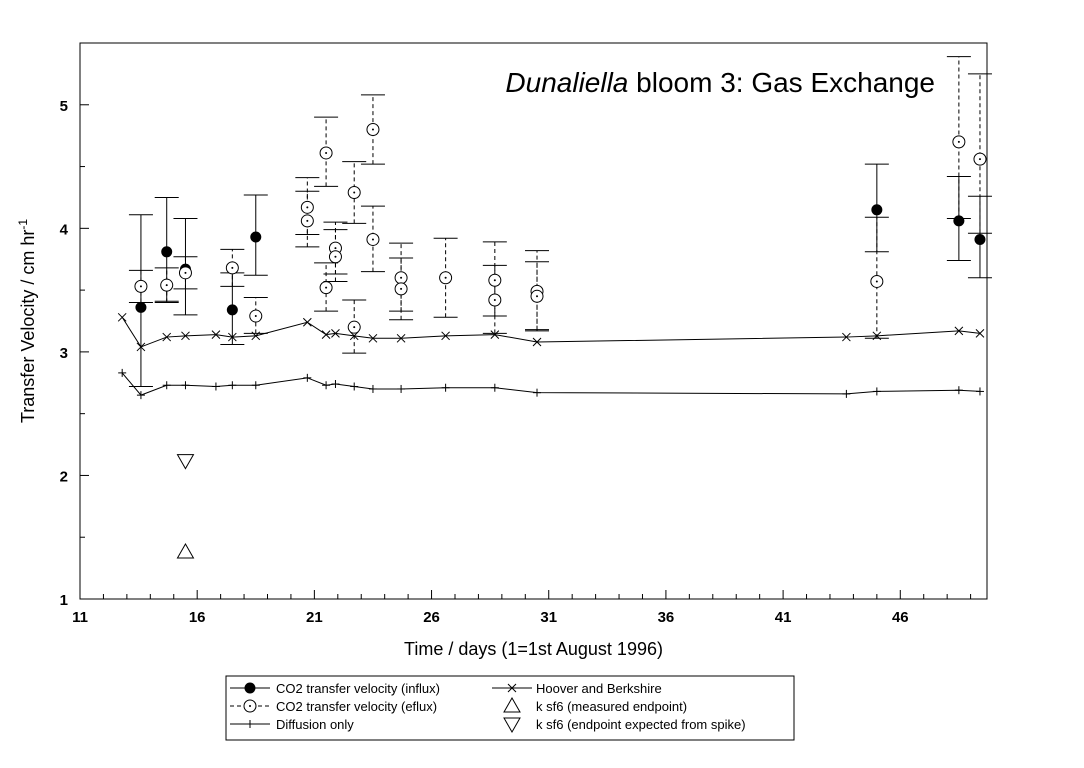  I want to click on legend-label: Diffusion only, so click(315, 724).